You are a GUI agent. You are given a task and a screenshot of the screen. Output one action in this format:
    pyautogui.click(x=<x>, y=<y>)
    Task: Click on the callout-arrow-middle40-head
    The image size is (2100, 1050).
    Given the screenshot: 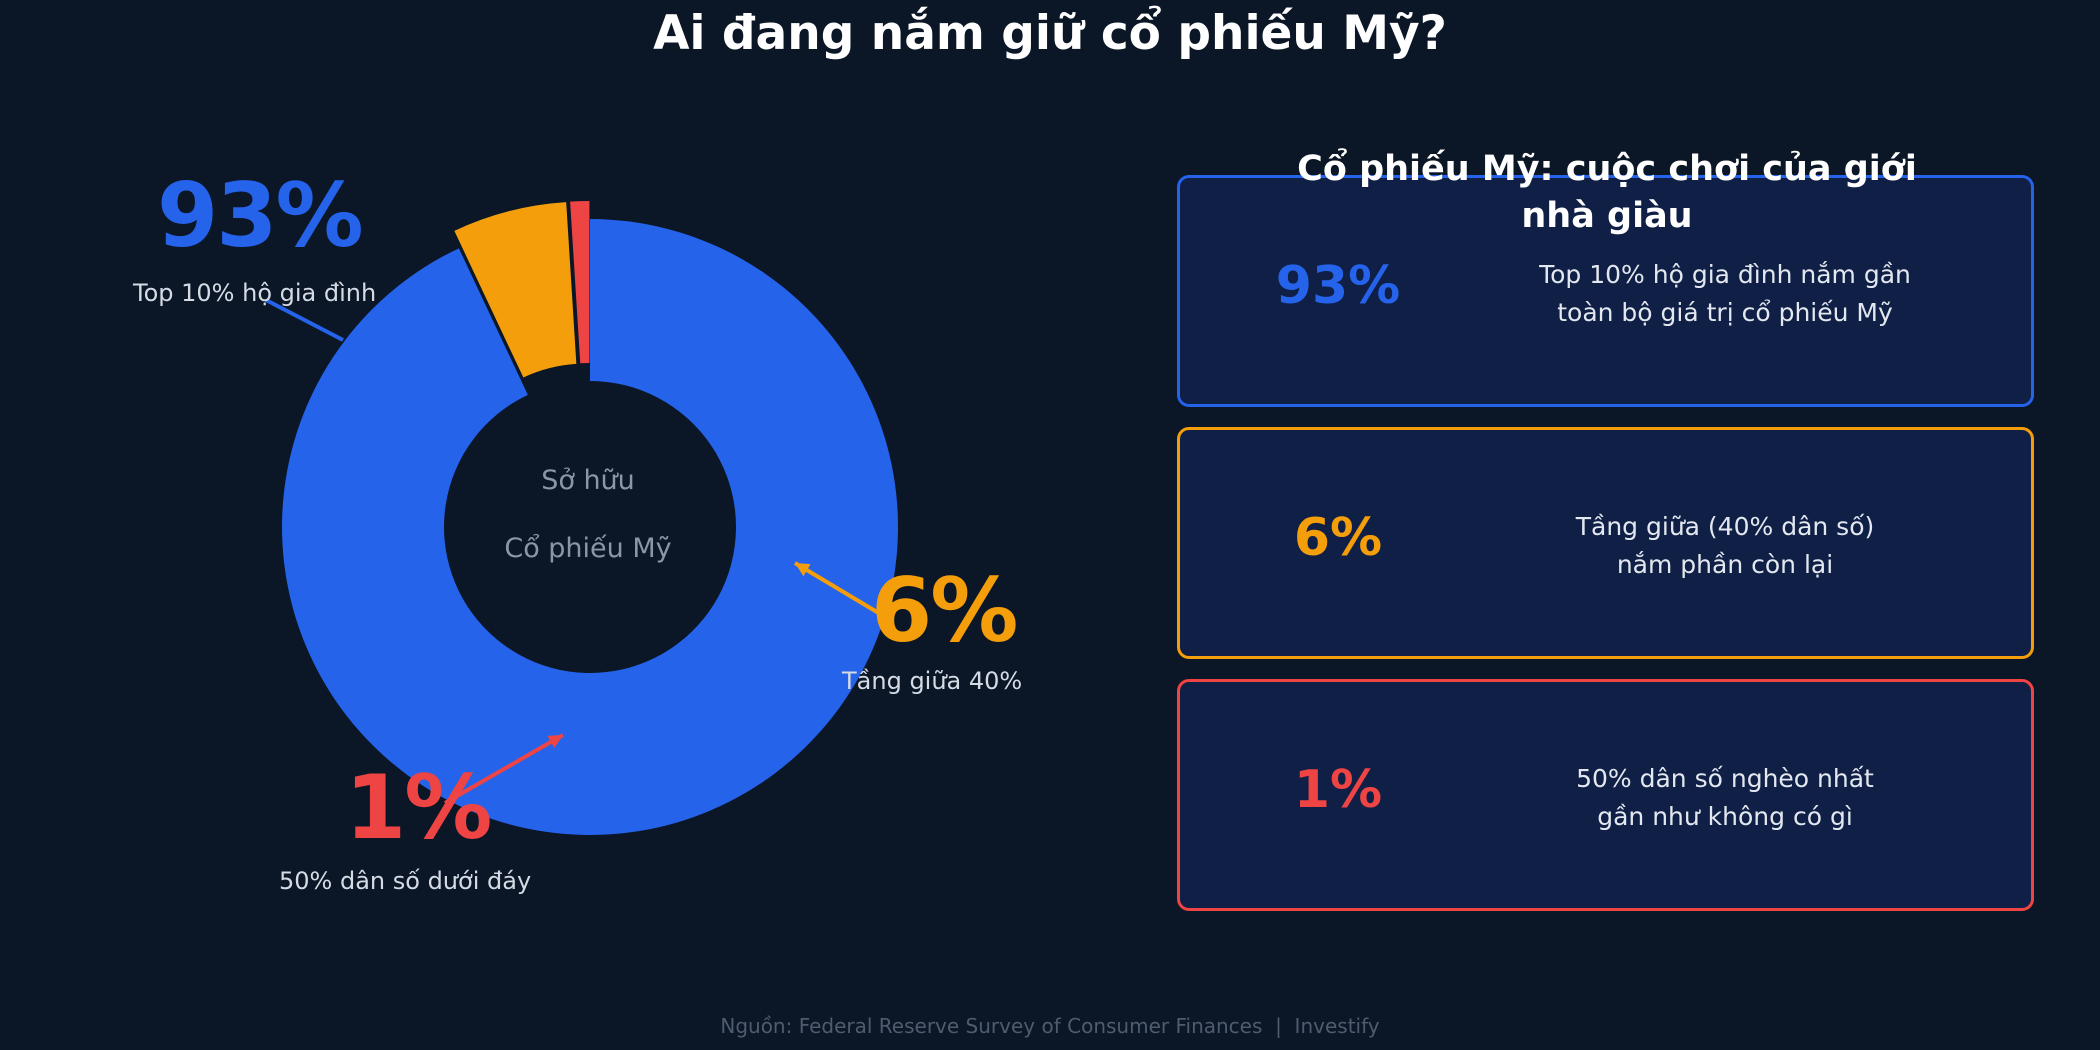 What is the action you would take?
    pyautogui.click(x=803, y=570)
    